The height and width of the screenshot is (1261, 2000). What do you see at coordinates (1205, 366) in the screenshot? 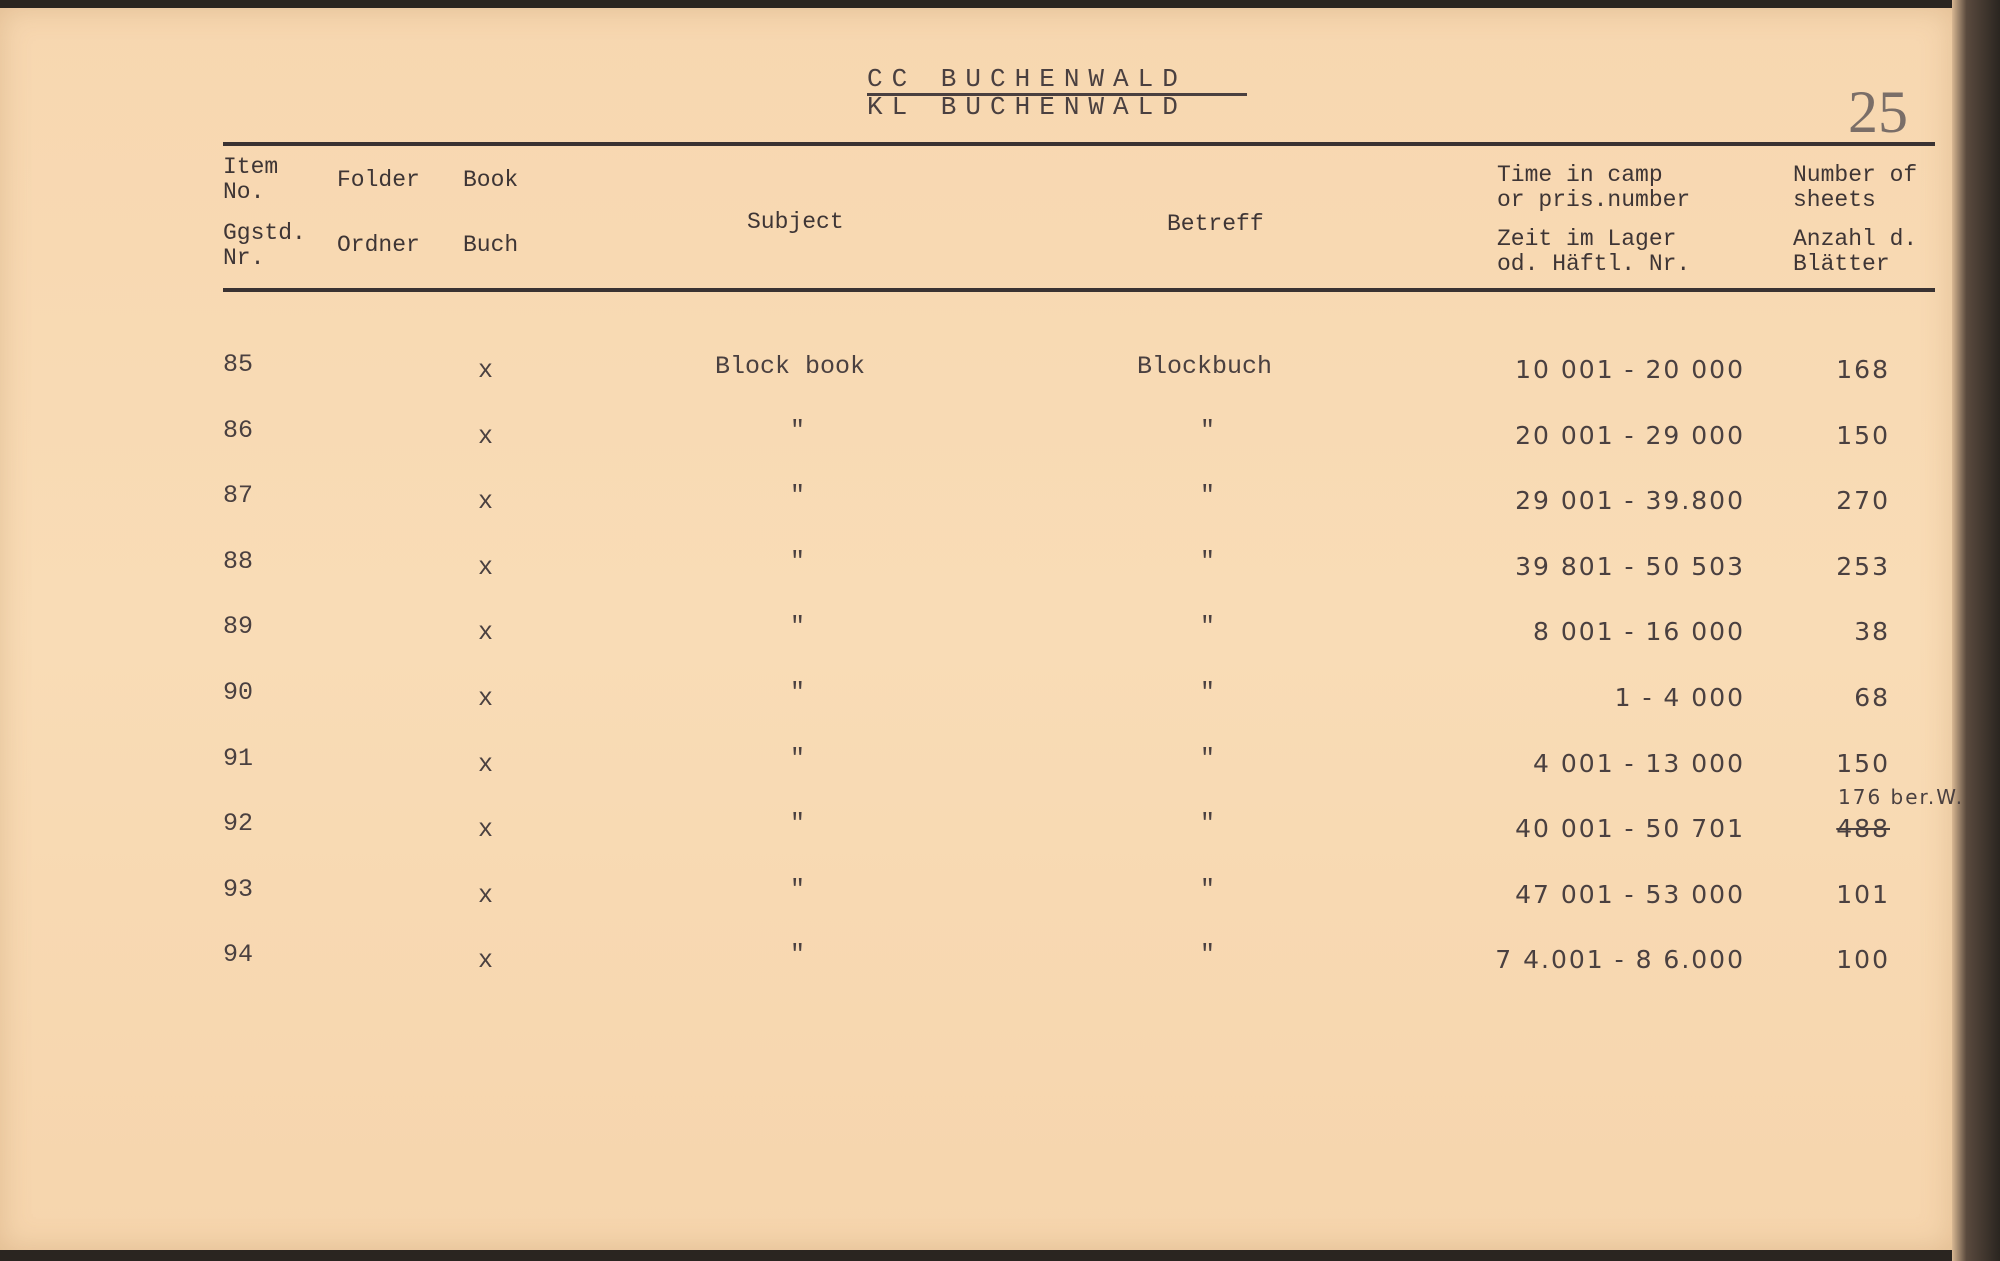
I see `betreff-cell: Blockbuch` at bounding box center [1205, 366].